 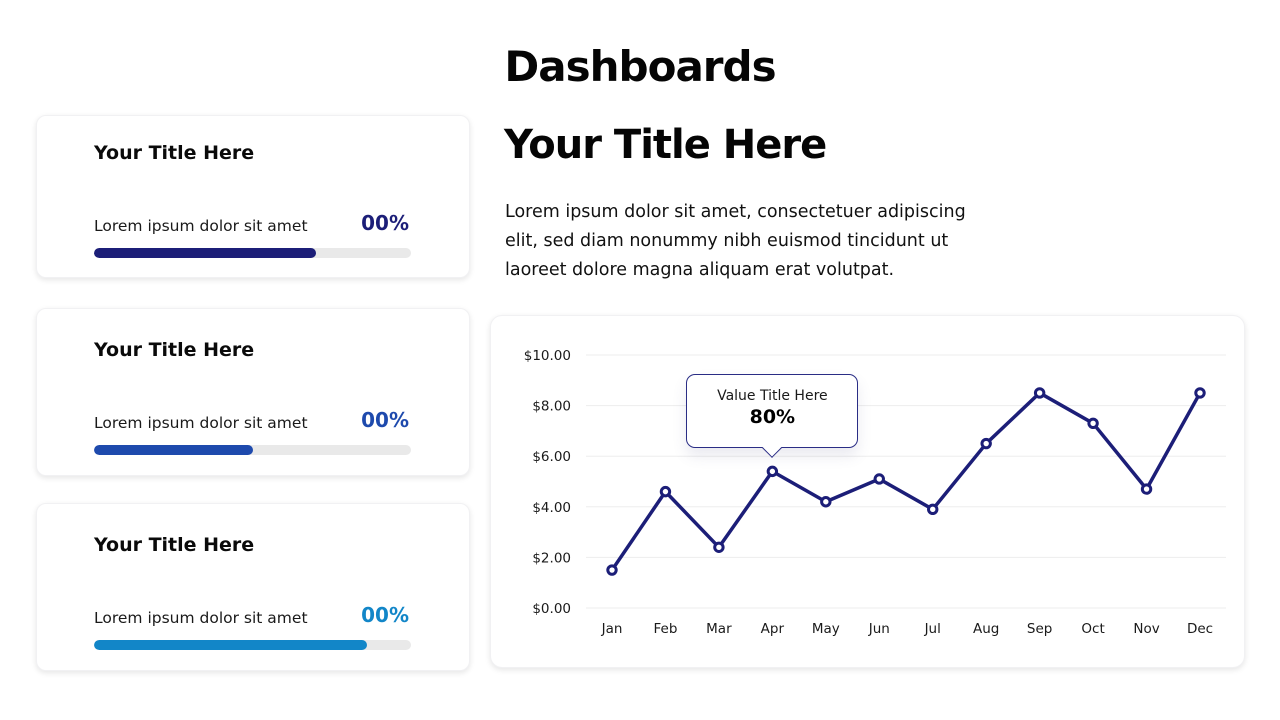 What do you see at coordinates (551, 407) in the screenshot?
I see `y-axis-tick-label: $8.00` at bounding box center [551, 407].